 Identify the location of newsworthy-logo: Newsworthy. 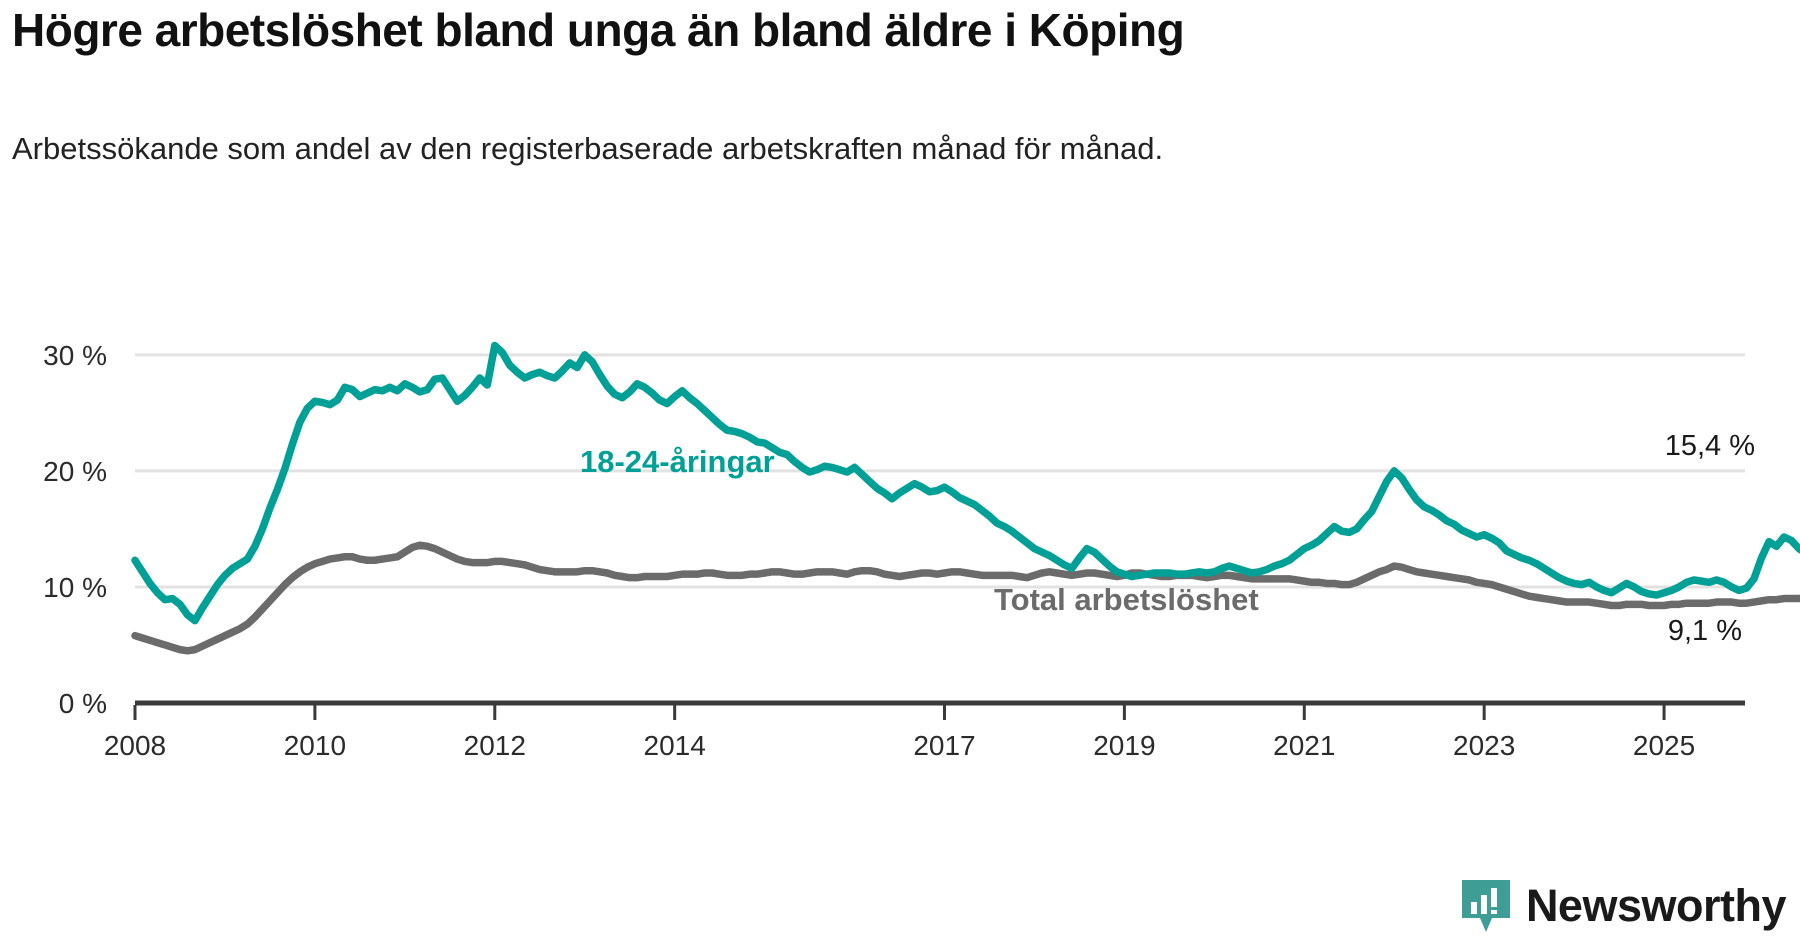
(1623, 906).